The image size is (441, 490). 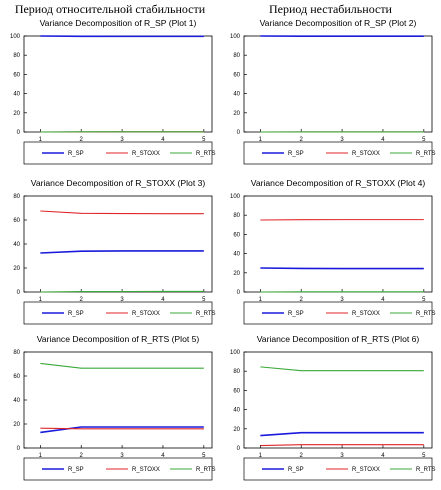 I want to click on chart-title: Variance Decomposition of R_SP (Plot 2), so click(x=338, y=23).